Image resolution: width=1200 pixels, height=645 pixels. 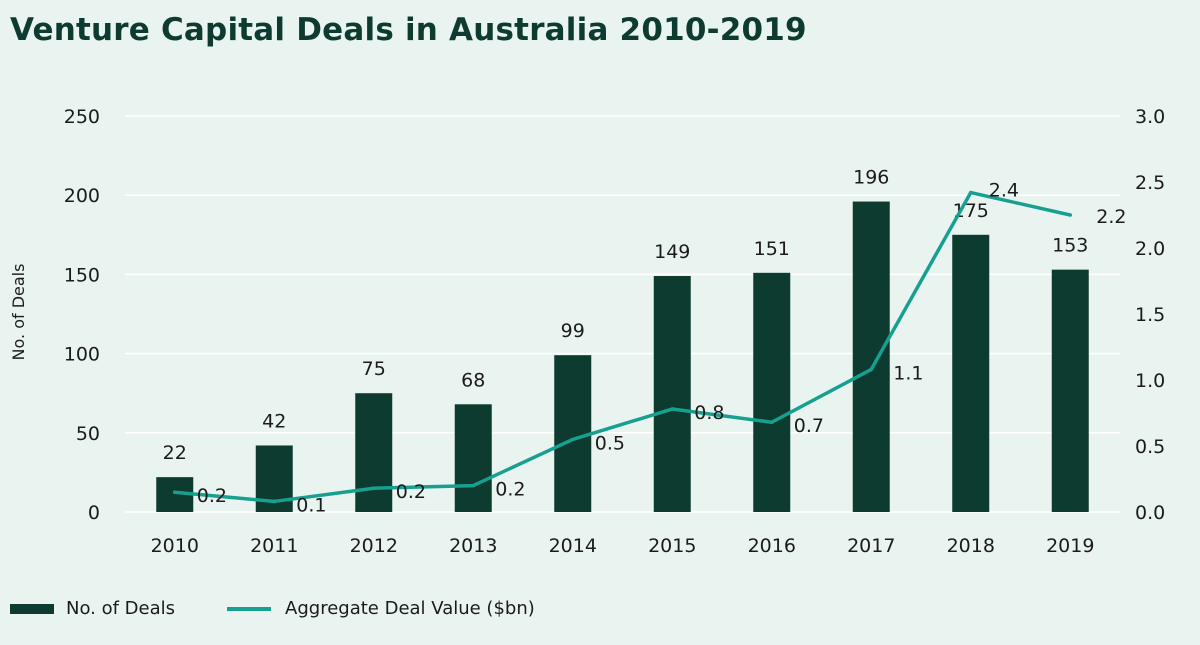 I want to click on y2-tick-label: 1.0, so click(x=1150, y=381).